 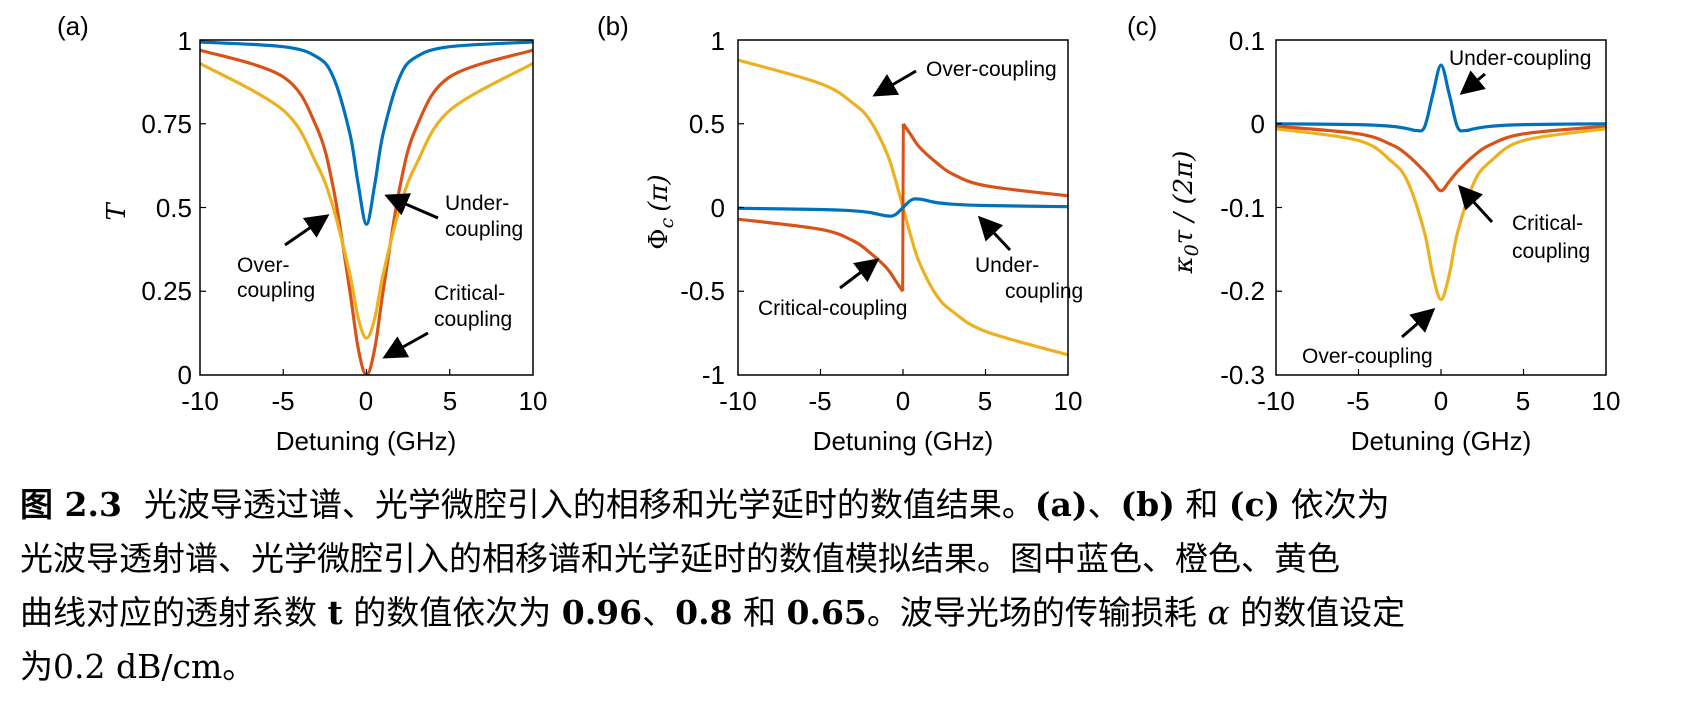 What do you see at coordinates (1218, 612) in the screenshot?
I see `caption-symbol-alpha: α` at bounding box center [1218, 612].